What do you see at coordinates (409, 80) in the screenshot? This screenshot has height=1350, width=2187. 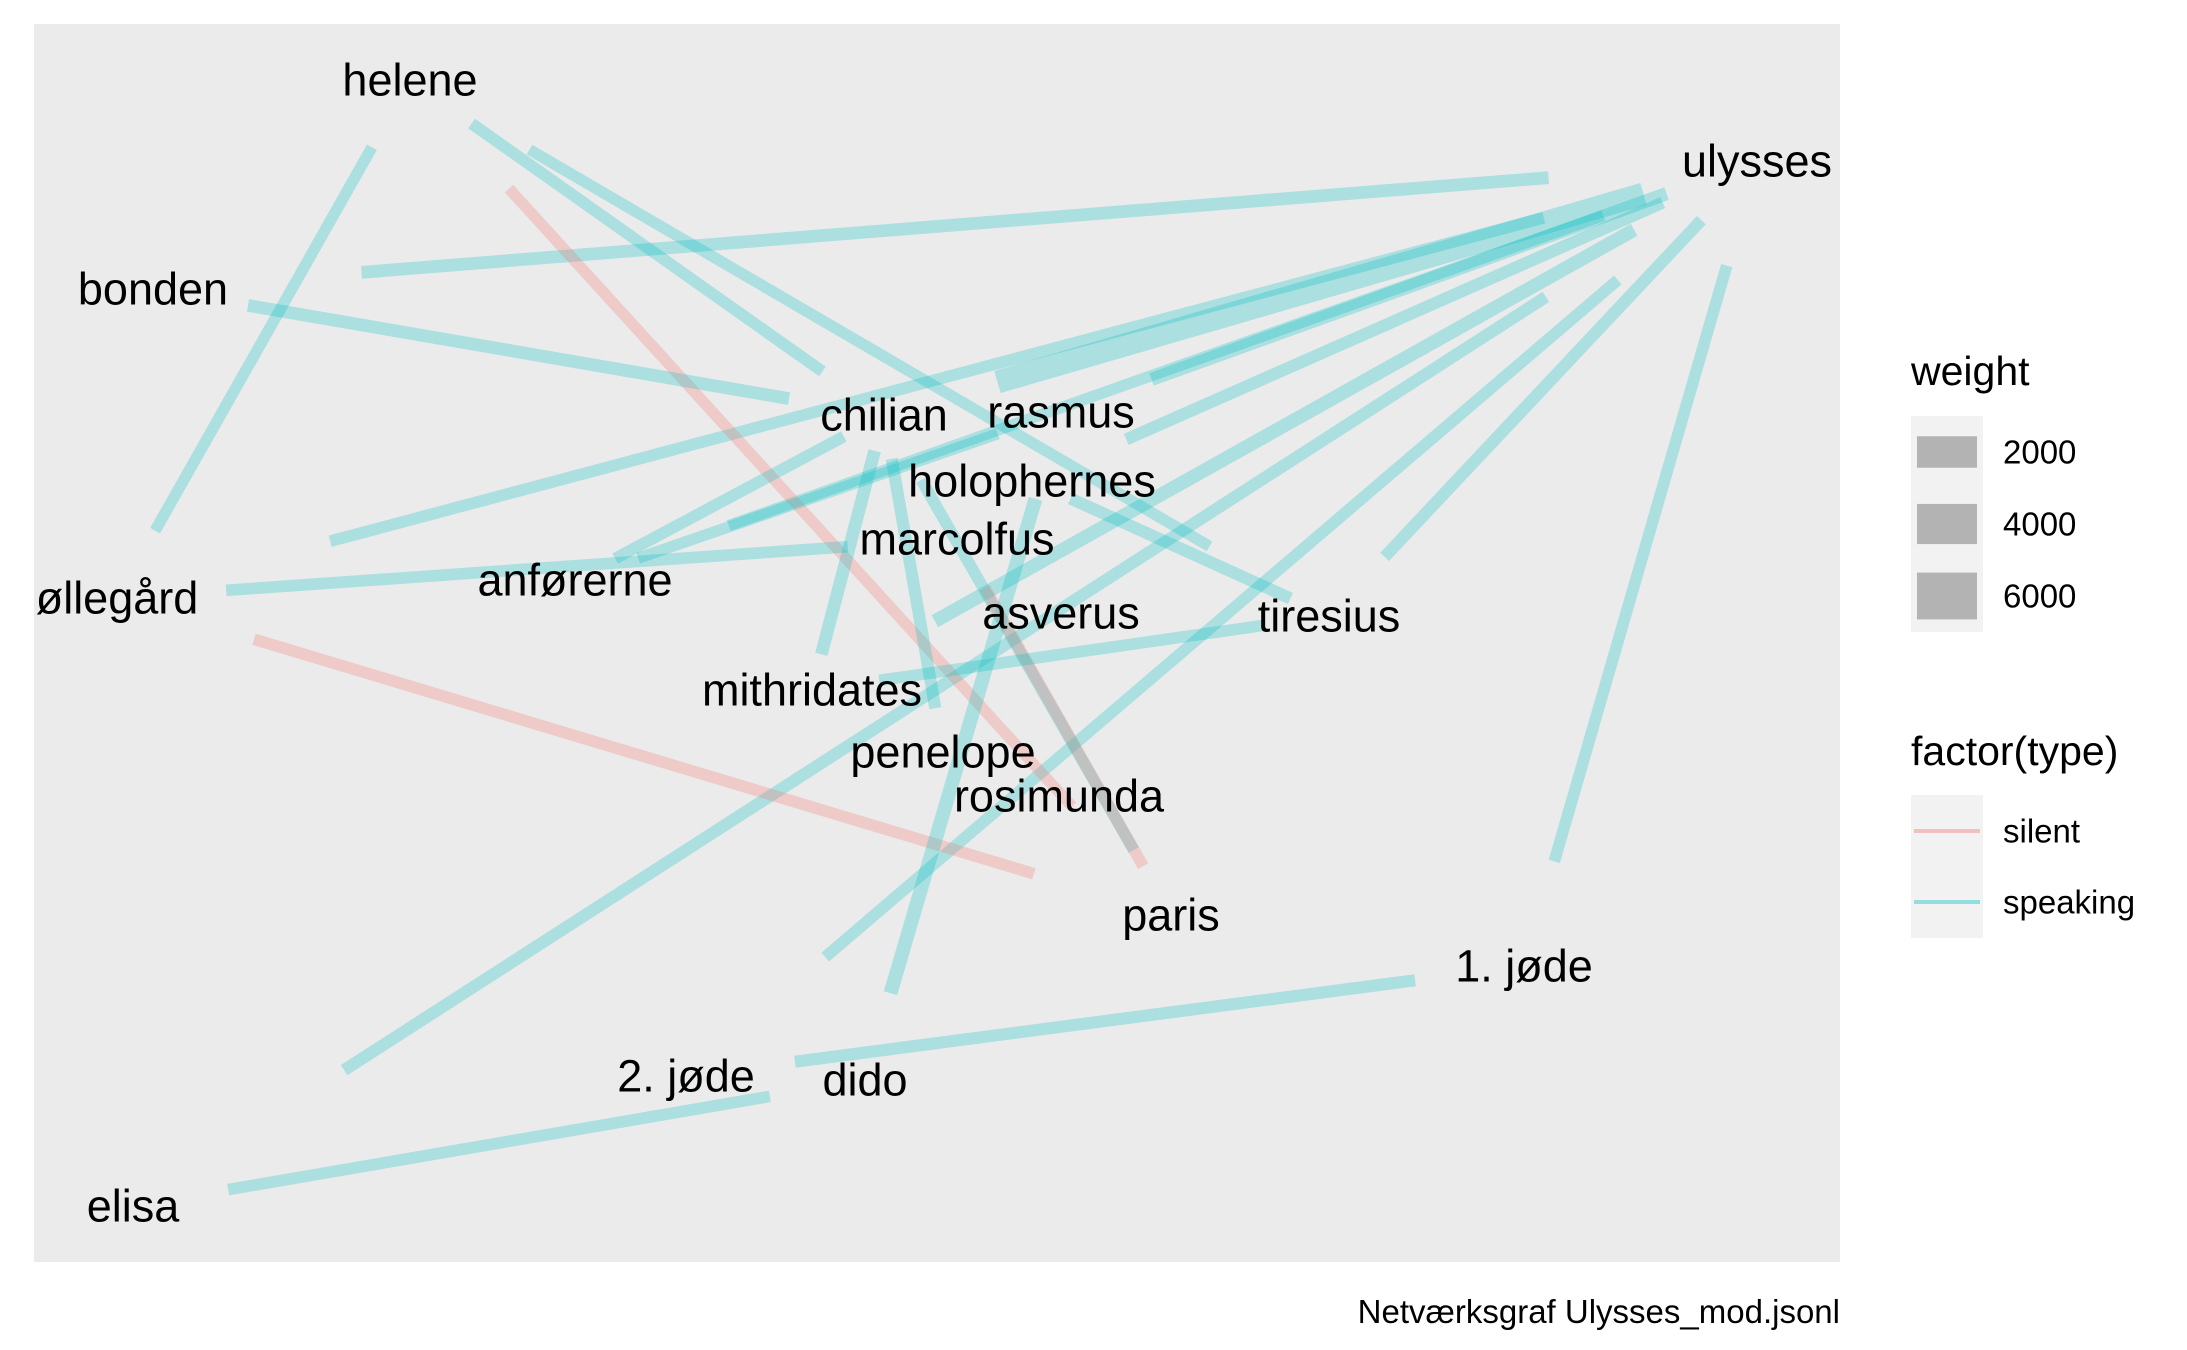 I see `node-label-helene: helene` at bounding box center [409, 80].